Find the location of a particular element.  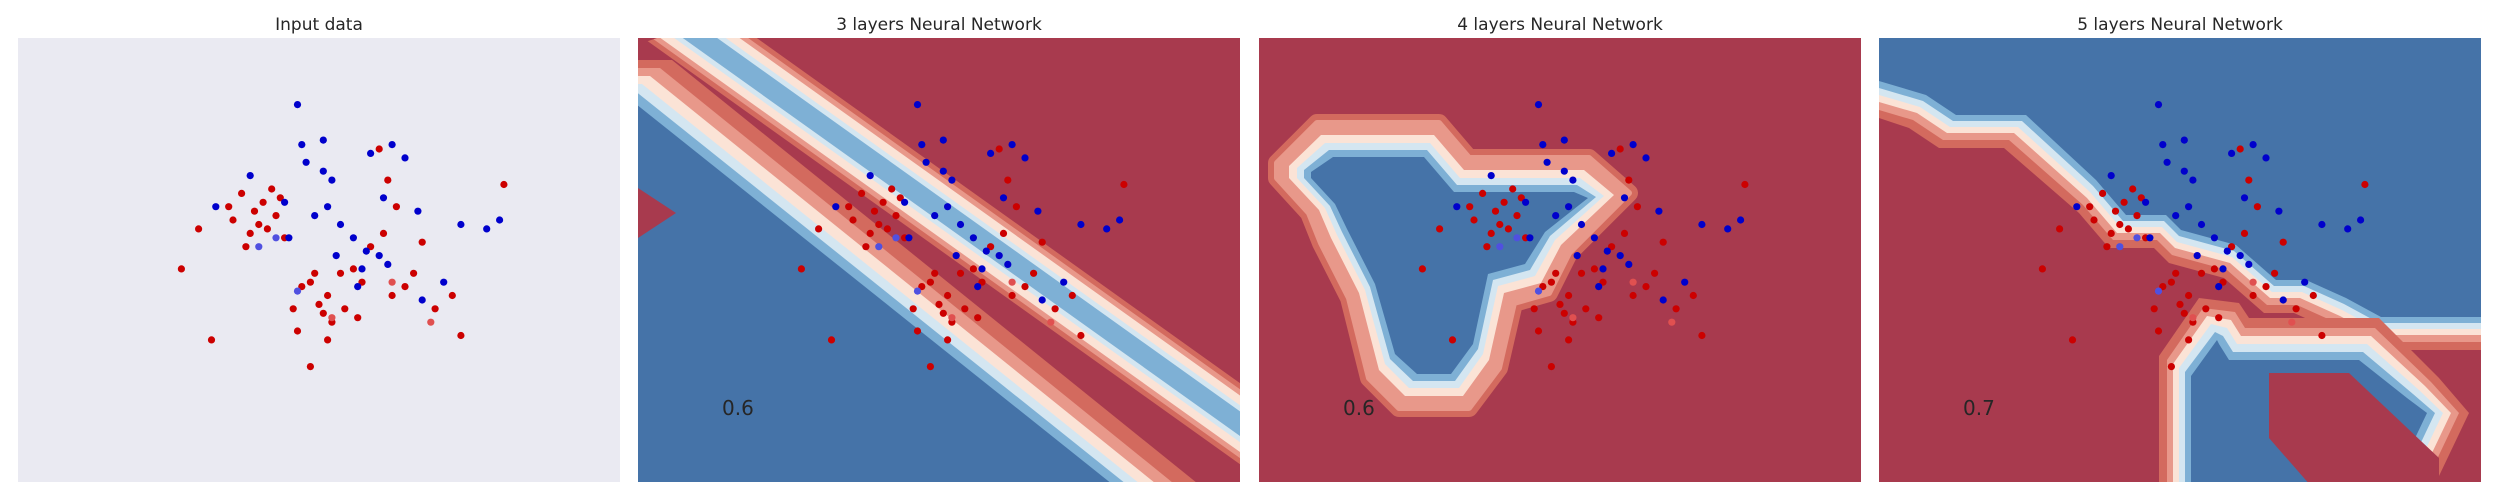

score-label: 0.6 is located at coordinates (1359, 408).